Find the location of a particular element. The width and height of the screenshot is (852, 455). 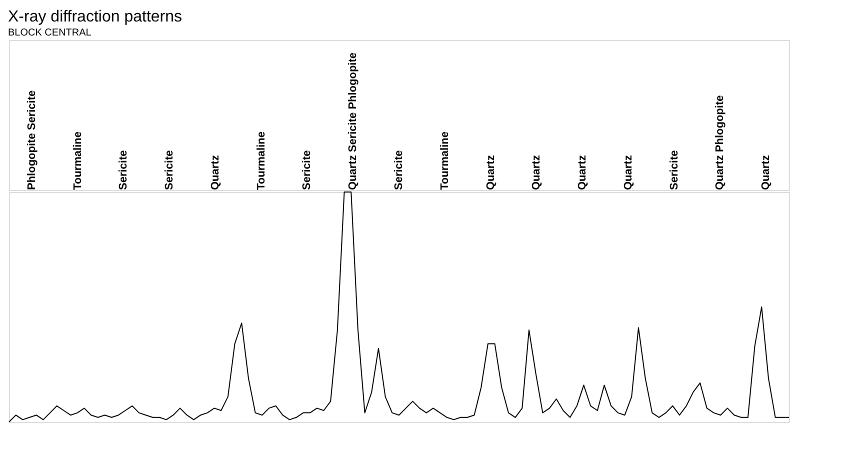

text: Phlogopite Sericite is located at coordinates (32, 140).